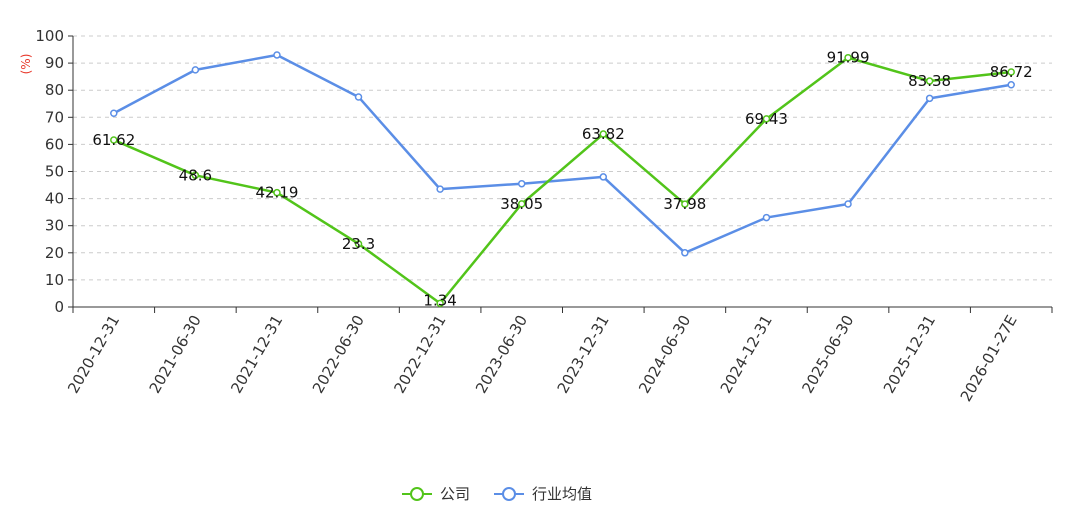  What do you see at coordinates (256, 354) in the screenshot?
I see `x-tick-label: 2021-12-31` at bounding box center [256, 354].